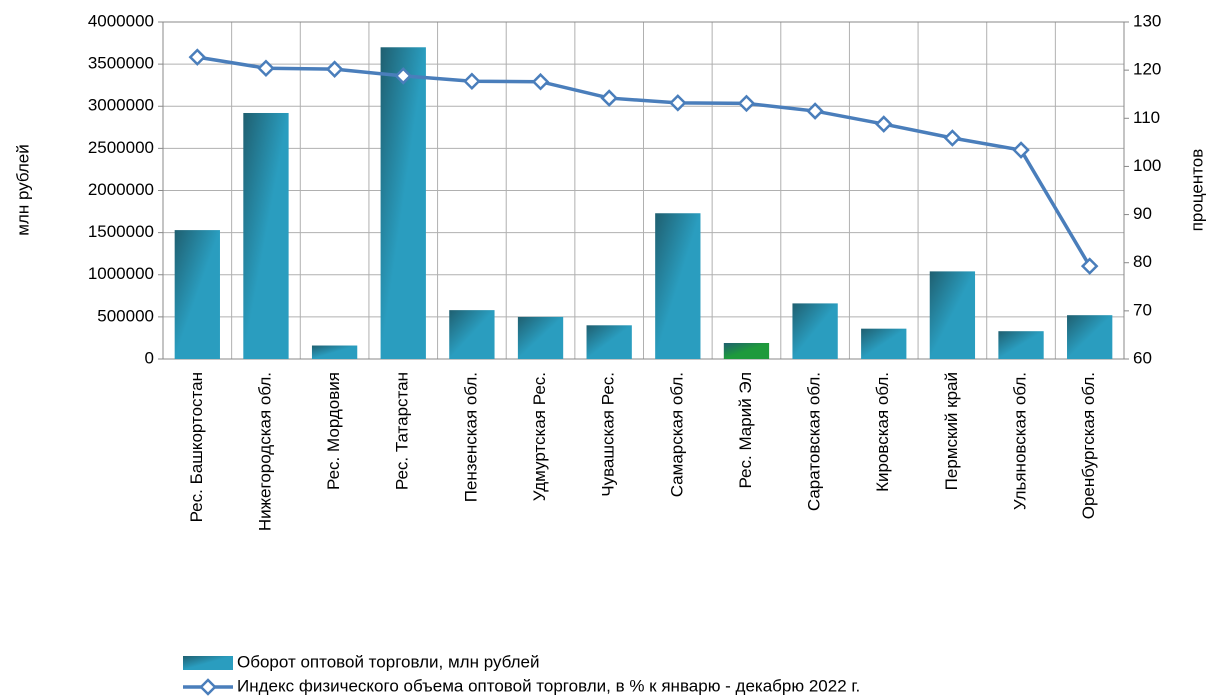  What do you see at coordinates (1142, 213) in the screenshot?
I see `y2-tick-label: 90` at bounding box center [1142, 213].